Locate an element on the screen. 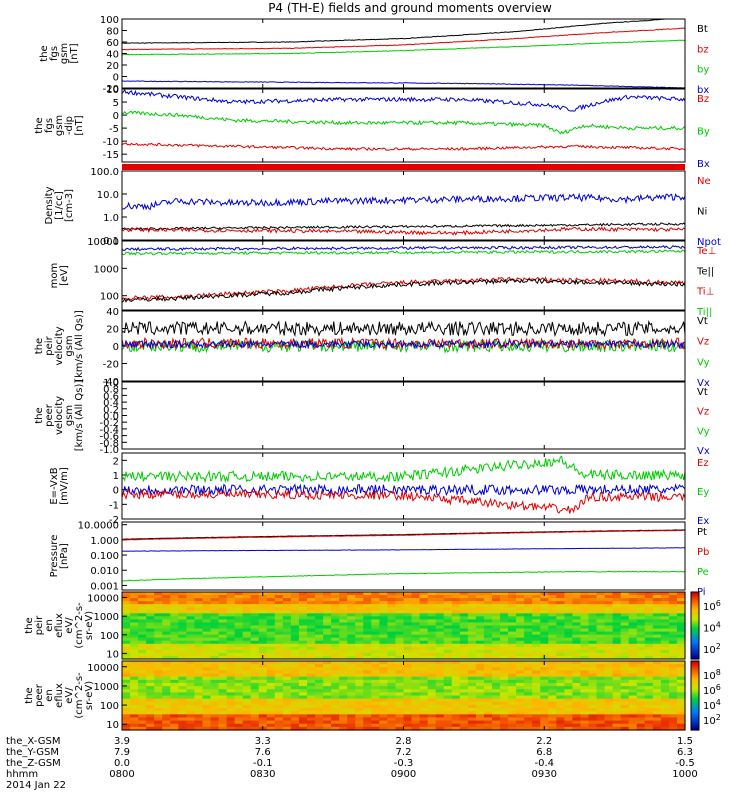  y-tick-label: -20 is located at coordinates (111, 89).